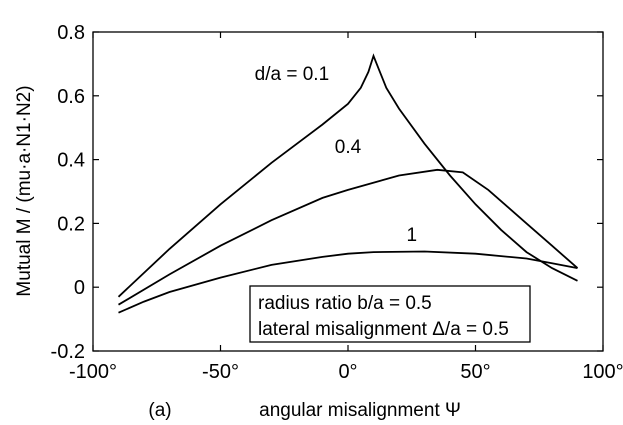  What do you see at coordinates (411, 235) in the screenshot?
I see `series-label-3: 1` at bounding box center [411, 235].